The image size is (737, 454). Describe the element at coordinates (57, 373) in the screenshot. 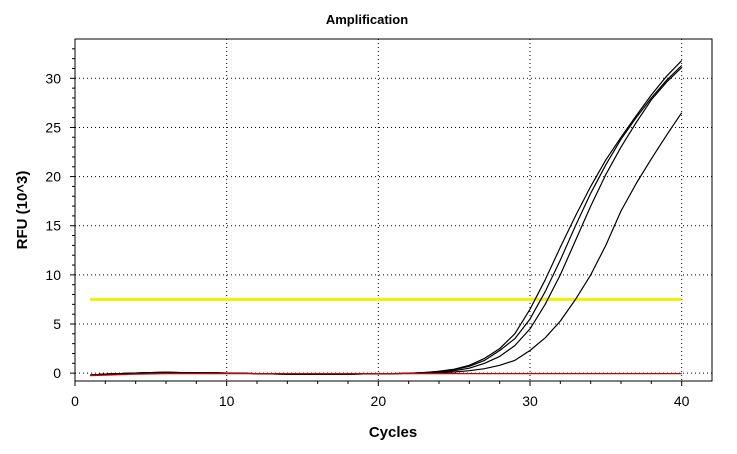

I see `y-tick-label: 0` at that location.